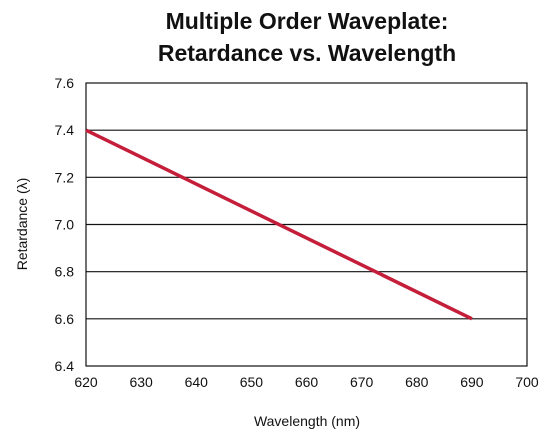 Image resolution: width=550 pixels, height=434 pixels. What do you see at coordinates (65, 366) in the screenshot?
I see `y-tick-label-0: 6.4` at bounding box center [65, 366].